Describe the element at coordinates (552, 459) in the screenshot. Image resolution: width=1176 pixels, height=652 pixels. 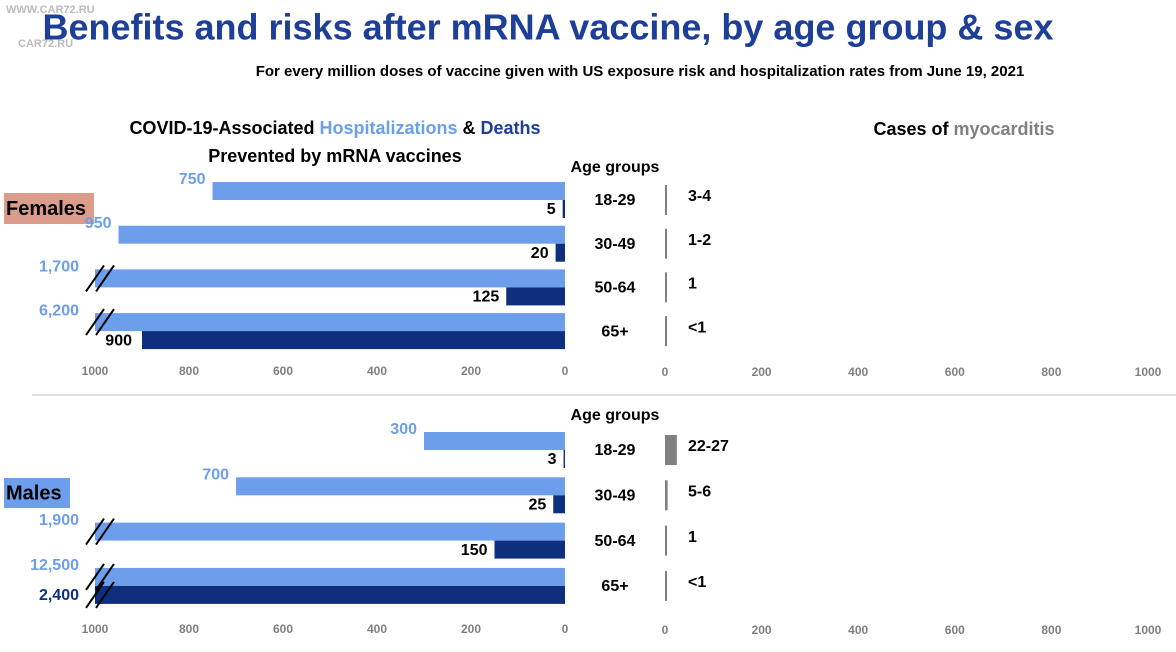
I see `value-label: 3` at that location.